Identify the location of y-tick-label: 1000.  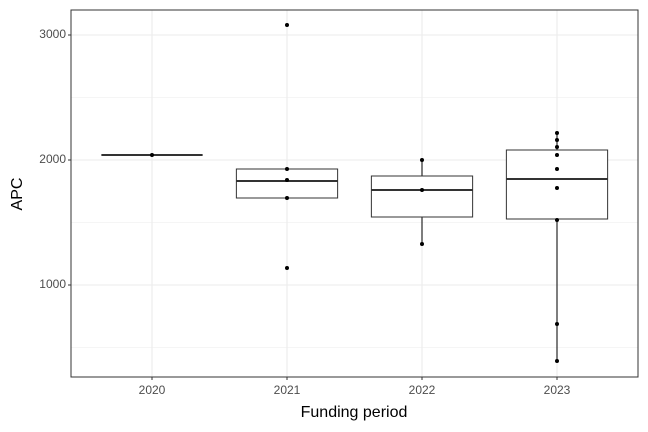
(52, 284).